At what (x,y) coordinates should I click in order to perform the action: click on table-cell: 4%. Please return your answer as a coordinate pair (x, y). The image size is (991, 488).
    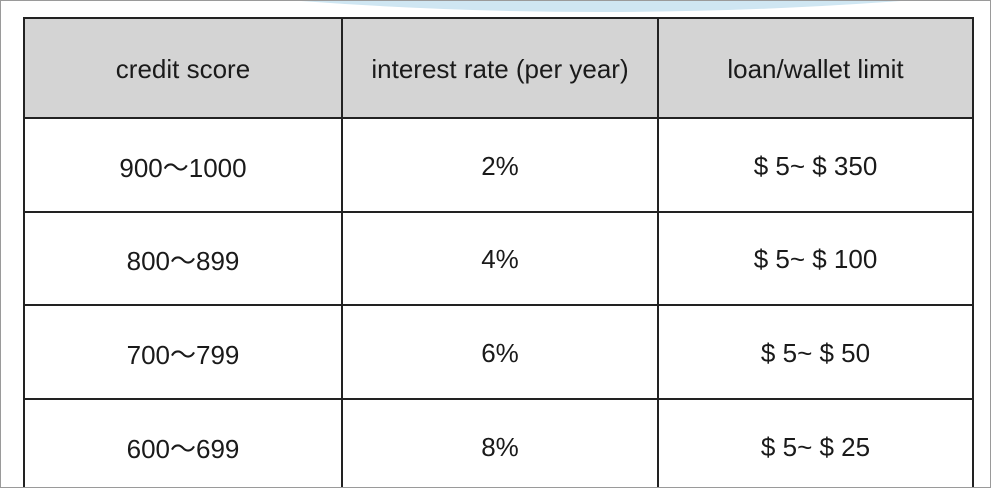
    Looking at the image, I should click on (499, 258).